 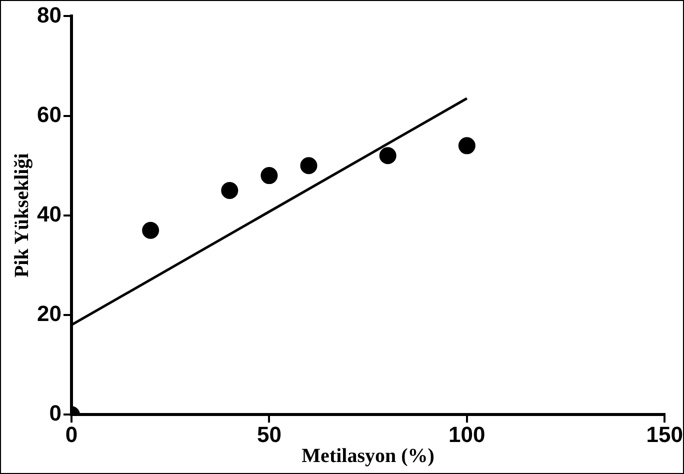 I want to click on y-tick-label: 20, so click(x=49, y=313).